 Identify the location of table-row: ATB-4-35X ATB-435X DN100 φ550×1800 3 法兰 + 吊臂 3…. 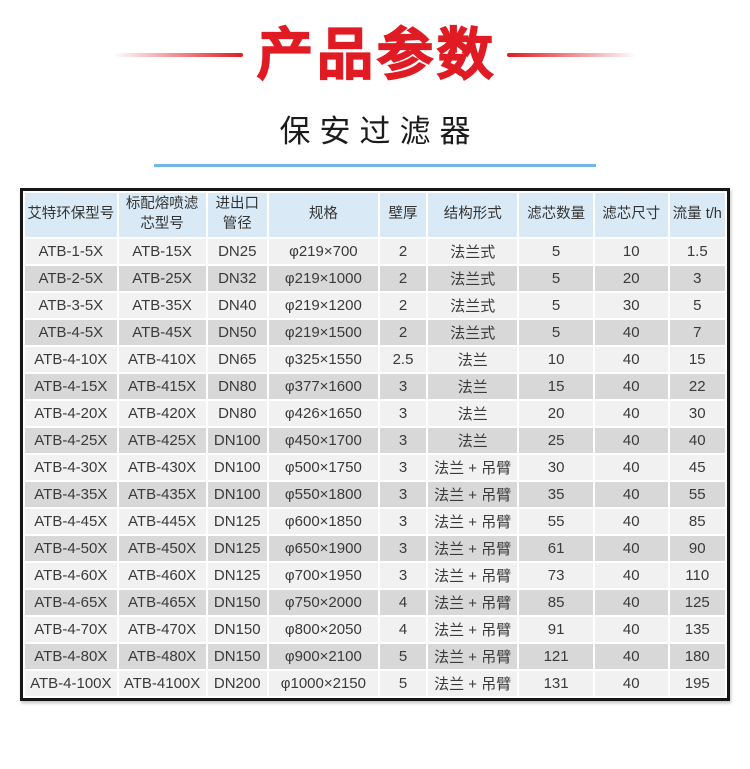
(375, 494).